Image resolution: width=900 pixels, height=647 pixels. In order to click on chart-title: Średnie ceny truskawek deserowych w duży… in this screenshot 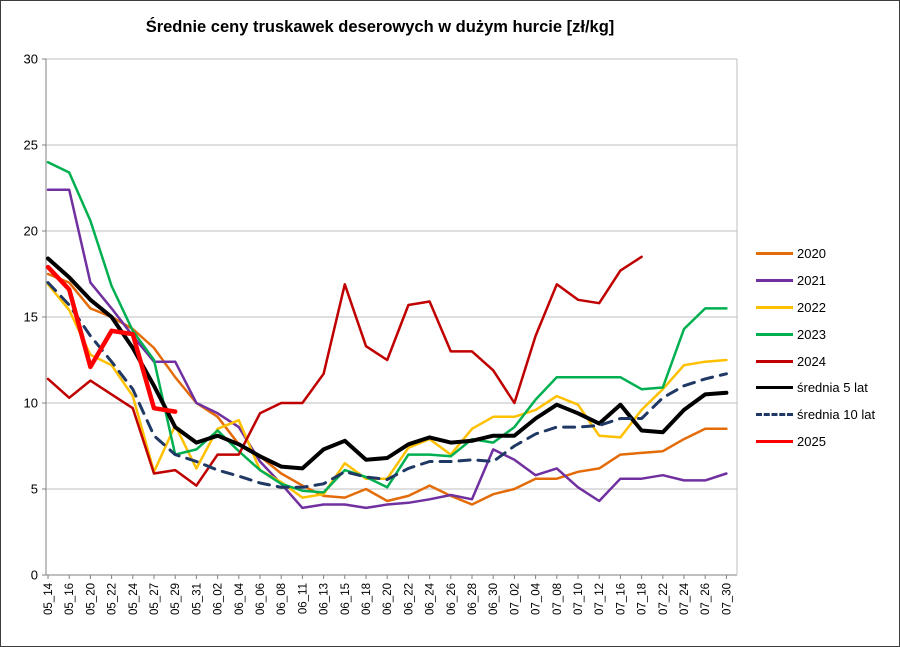, I will do `click(380, 27)`.